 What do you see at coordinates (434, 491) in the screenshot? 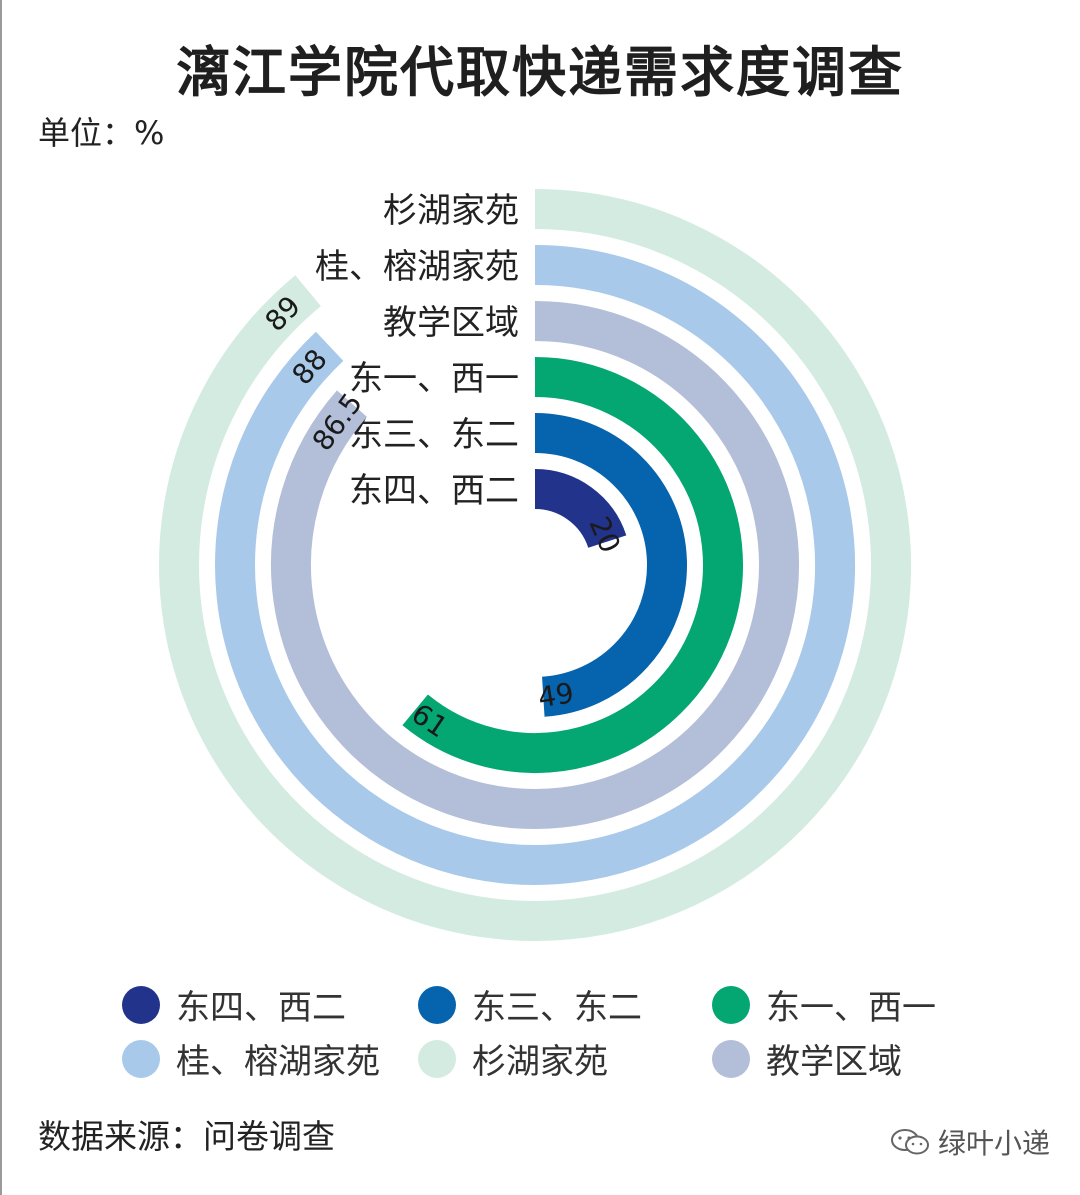
I see `category-label-series-1: 东四、西二` at bounding box center [434, 491].